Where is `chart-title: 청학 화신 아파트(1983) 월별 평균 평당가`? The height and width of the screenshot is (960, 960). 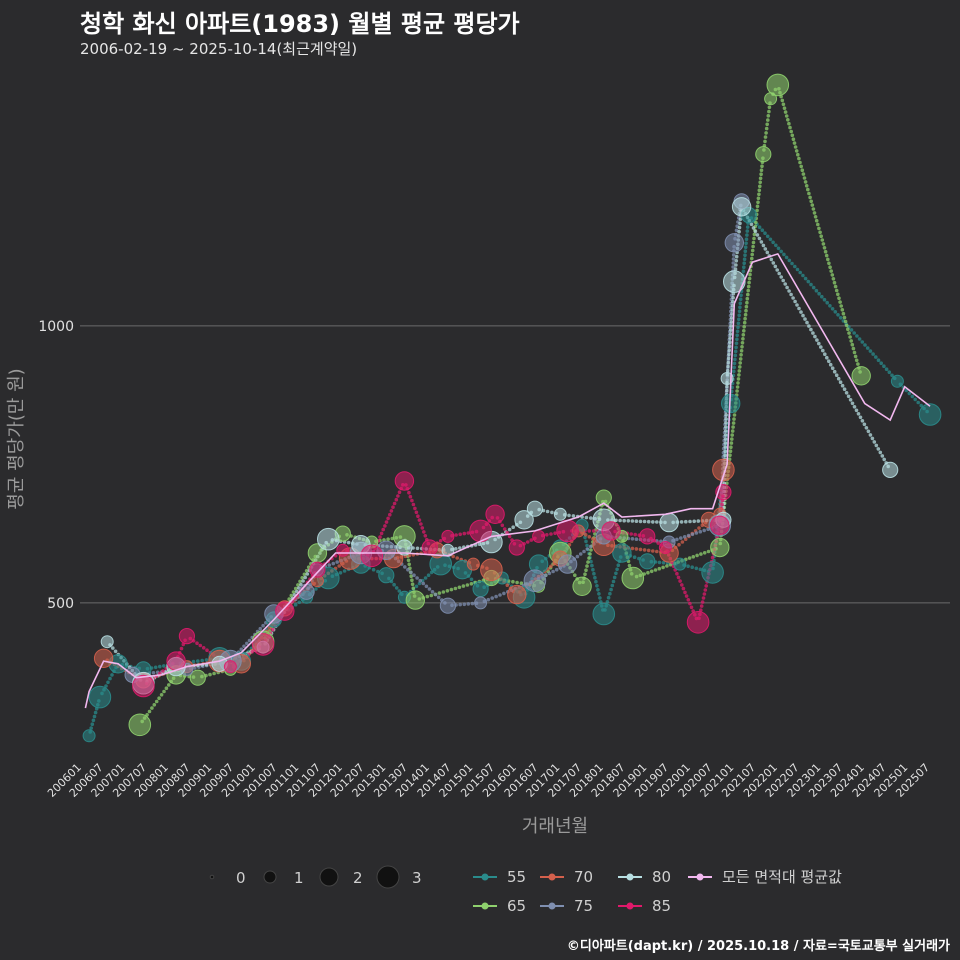 chart-title: 청학 화신 아파트(1983) 월별 평균 평당가 is located at coordinates (300, 24).